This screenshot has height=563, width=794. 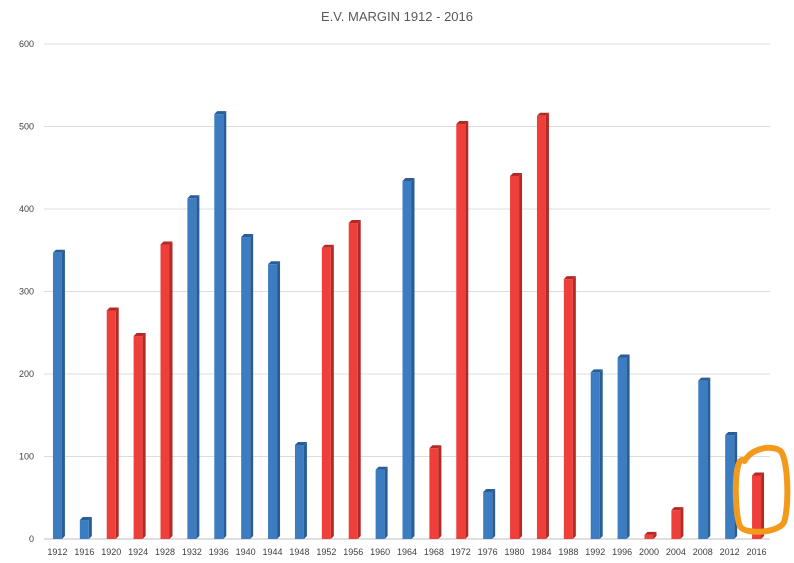 I want to click on highlight-annotation, so click(x=761, y=489).